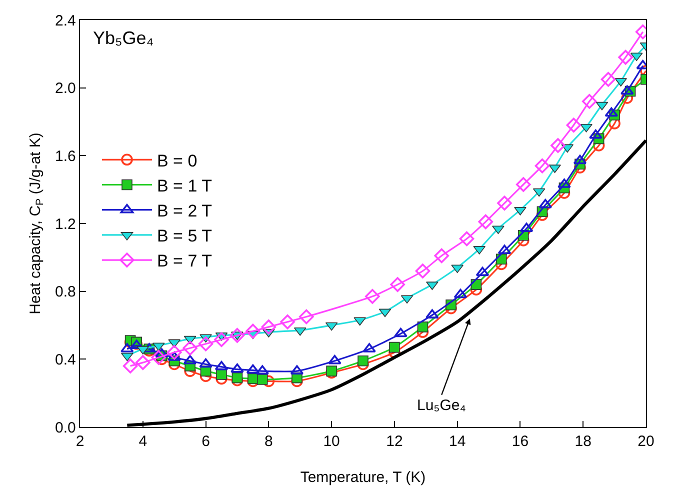  What do you see at coordinates (65, 359) in the screenshot?
I see `y-tick-label: 0.4` at bounding box center [65, 359].